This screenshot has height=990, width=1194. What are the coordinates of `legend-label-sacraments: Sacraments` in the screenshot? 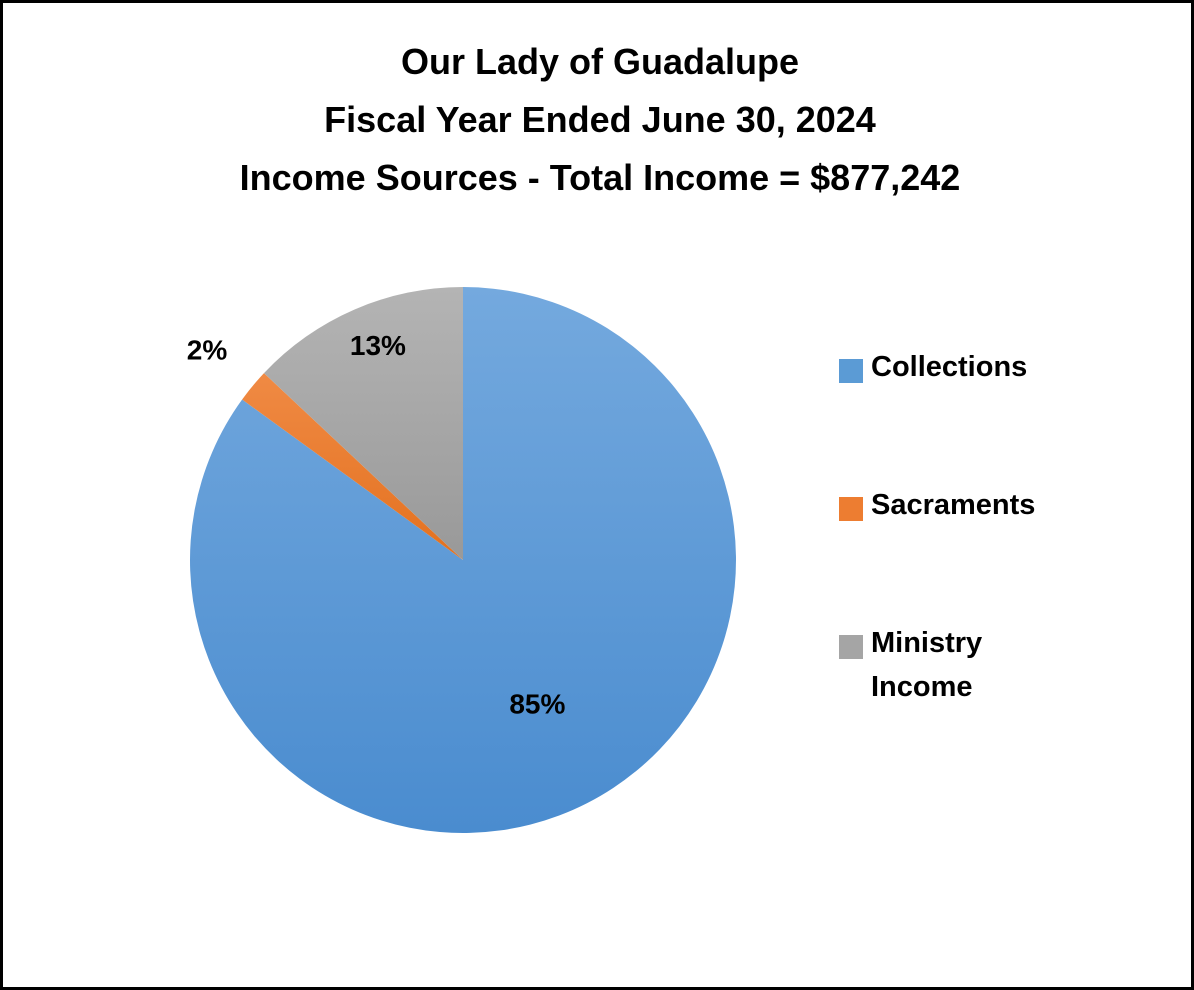 It's located at (953, 505).